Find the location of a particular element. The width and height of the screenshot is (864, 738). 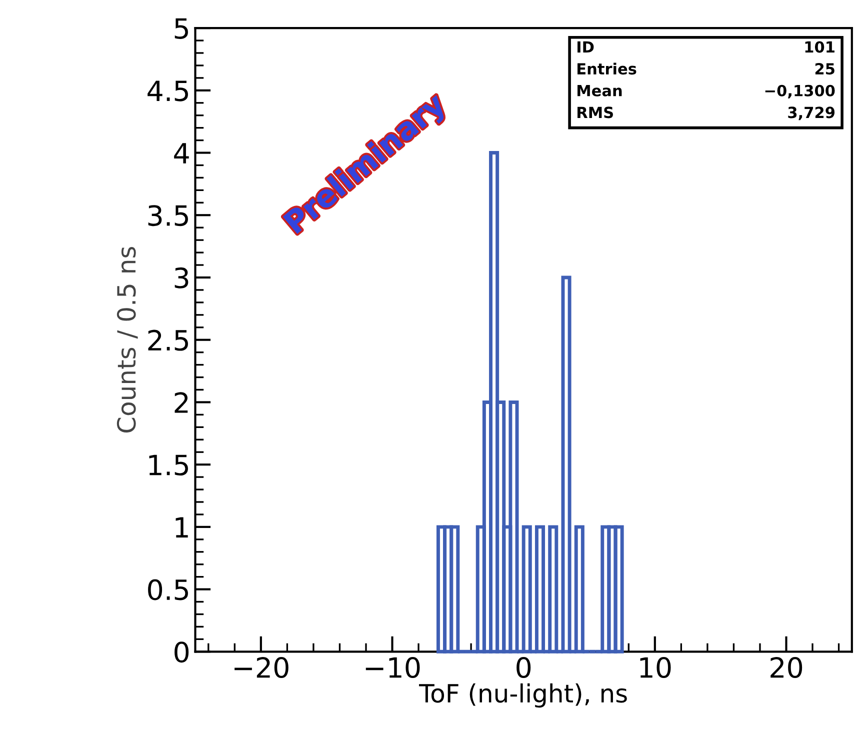

y-tick-label: 3 is located at coordinates (181, 277).